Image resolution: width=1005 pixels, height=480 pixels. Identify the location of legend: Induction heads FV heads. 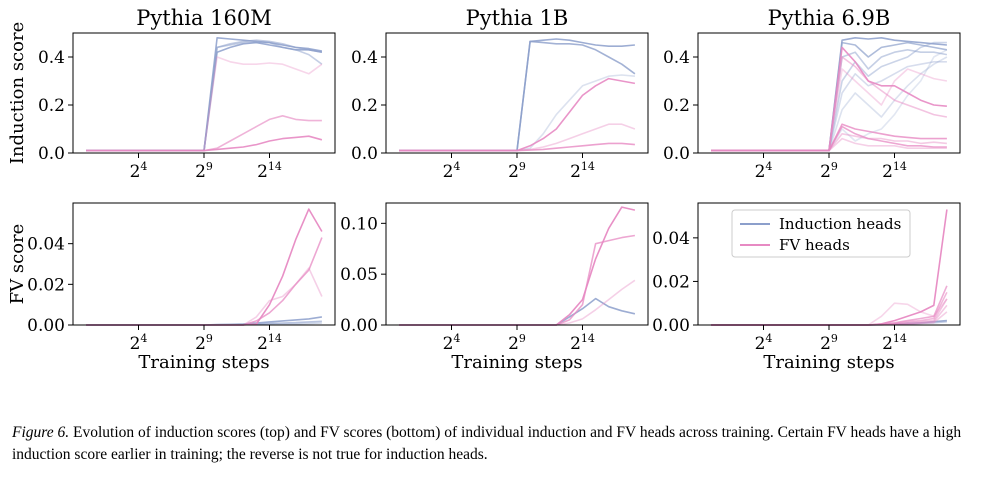
(821, 233).